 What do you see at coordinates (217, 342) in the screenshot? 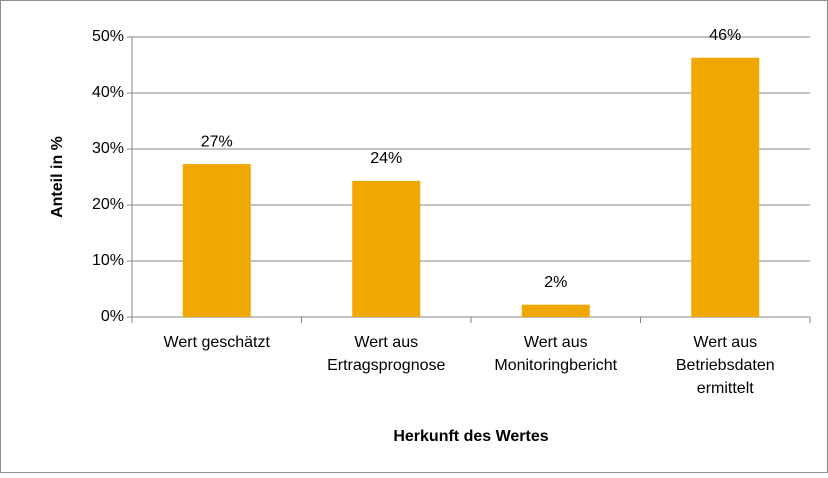
I see `x-tick-label: Wert geschätzt` at bounding box center [217, 342].